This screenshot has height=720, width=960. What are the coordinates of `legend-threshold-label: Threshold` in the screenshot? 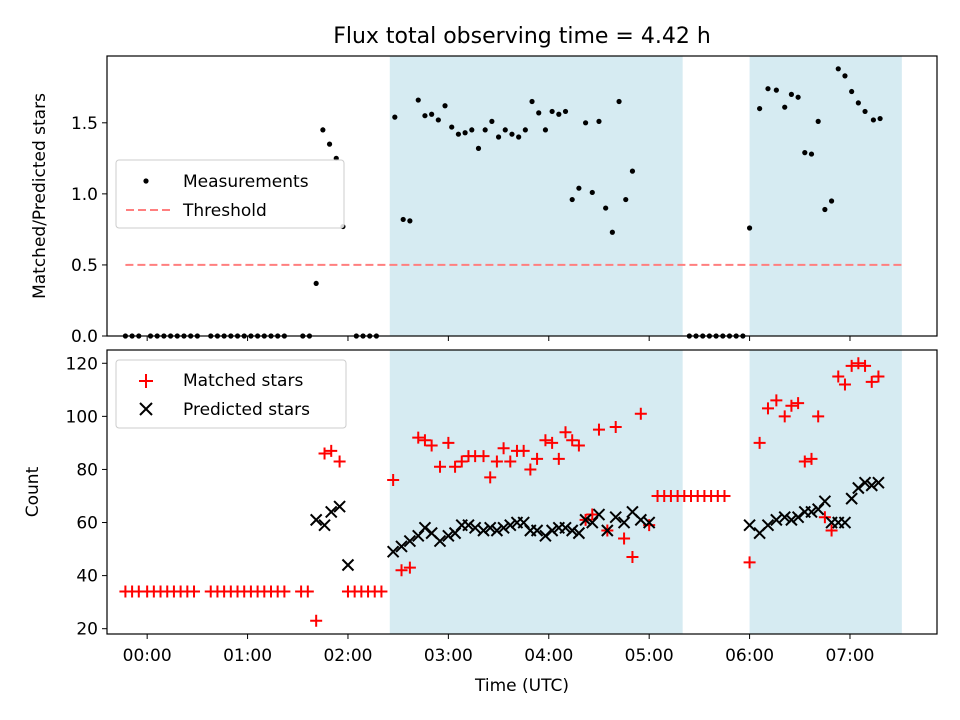 It's located at (224, 211).